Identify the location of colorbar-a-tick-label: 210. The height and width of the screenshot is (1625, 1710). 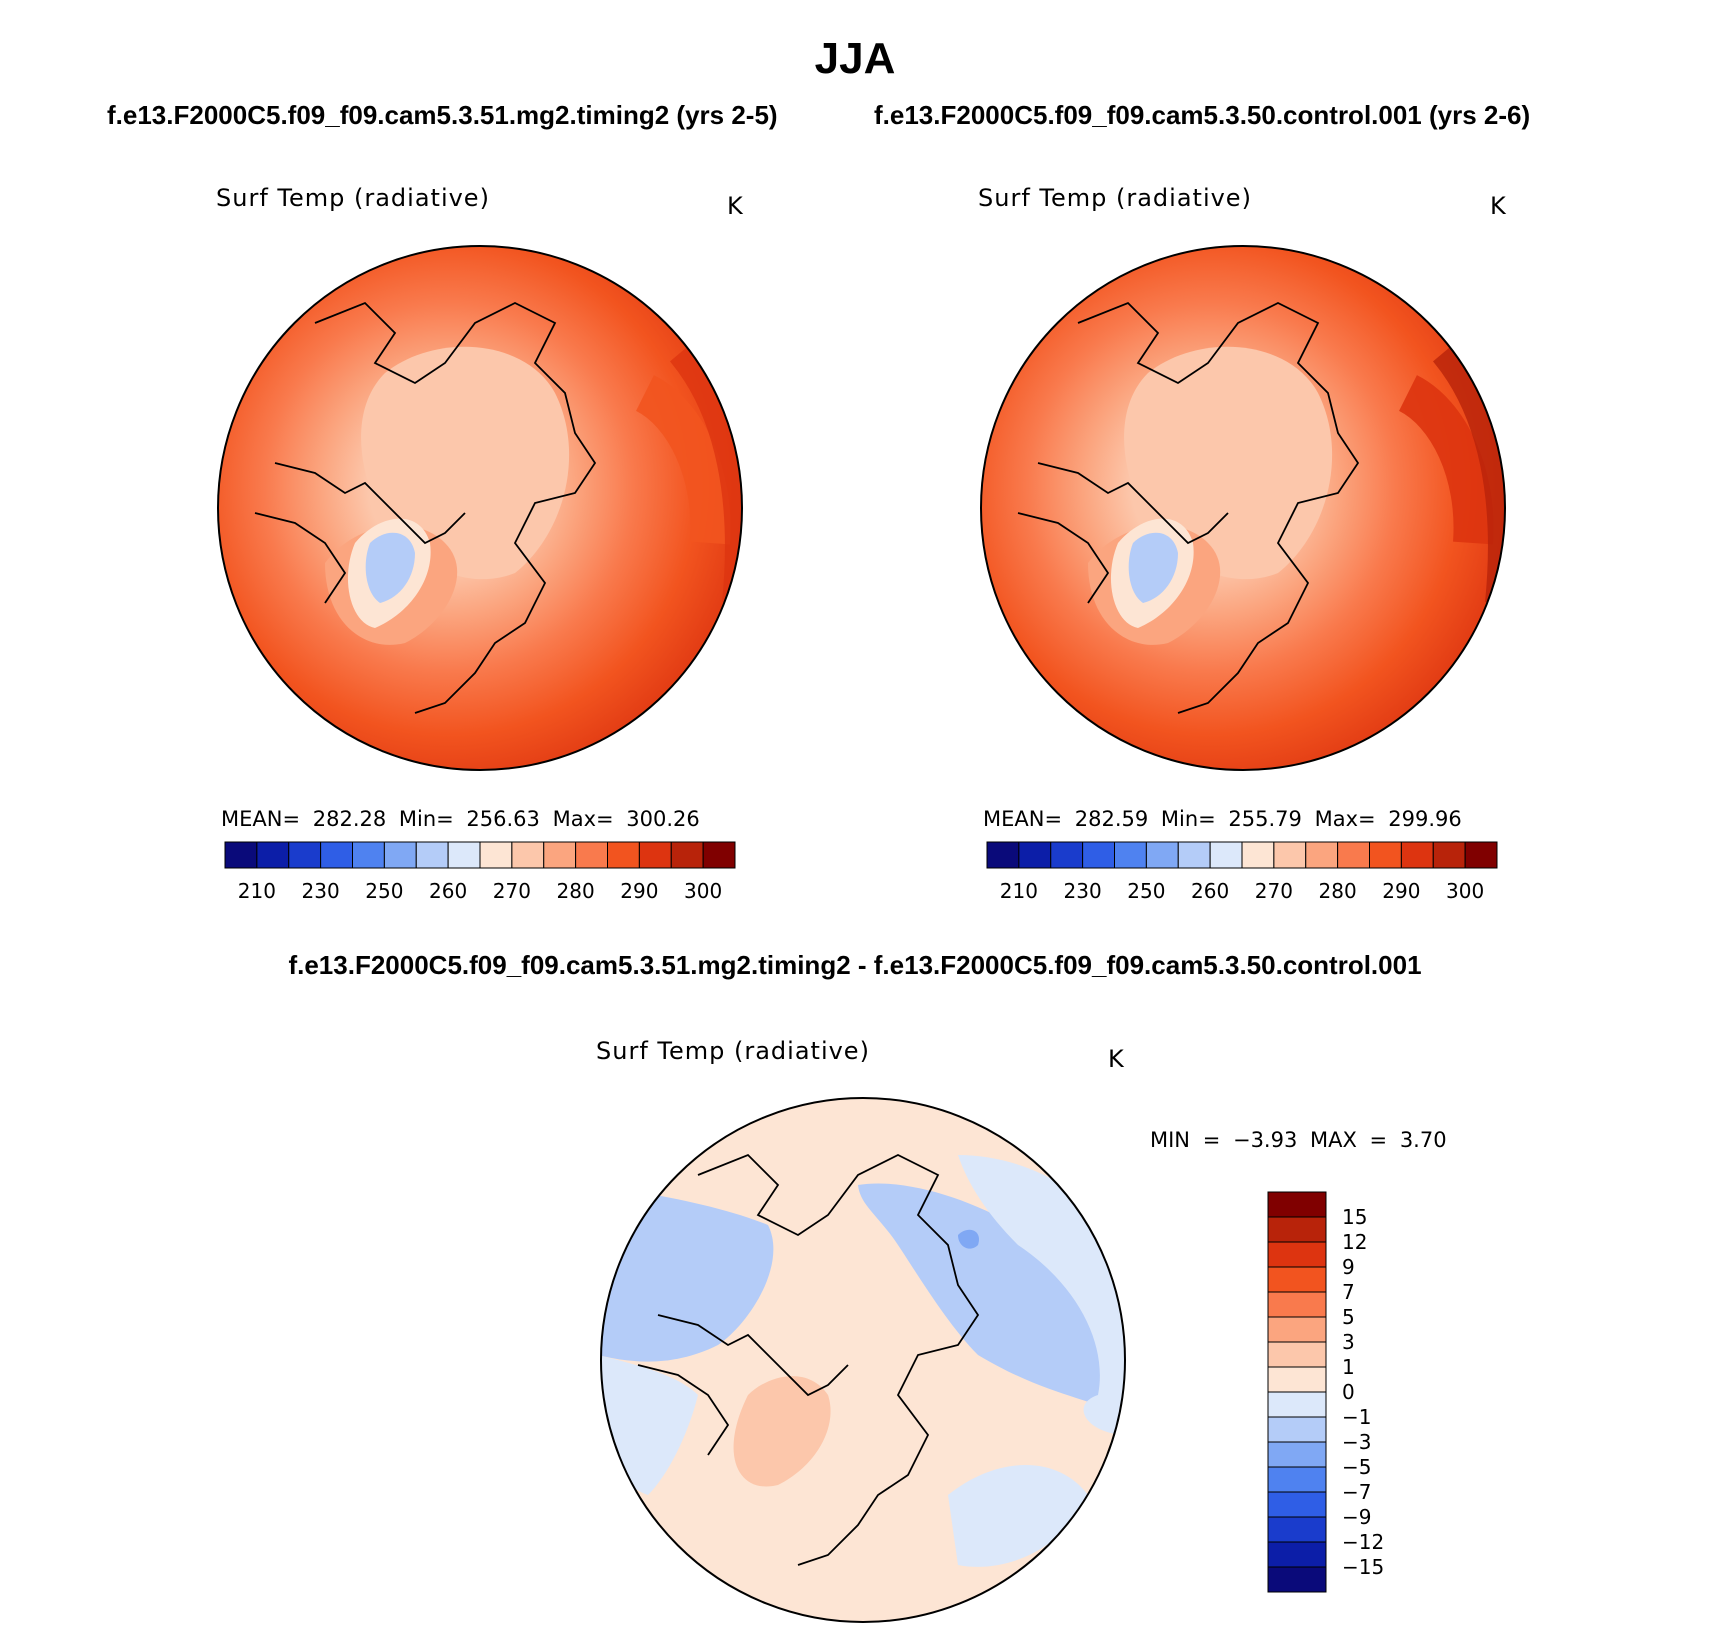
(257, 891).